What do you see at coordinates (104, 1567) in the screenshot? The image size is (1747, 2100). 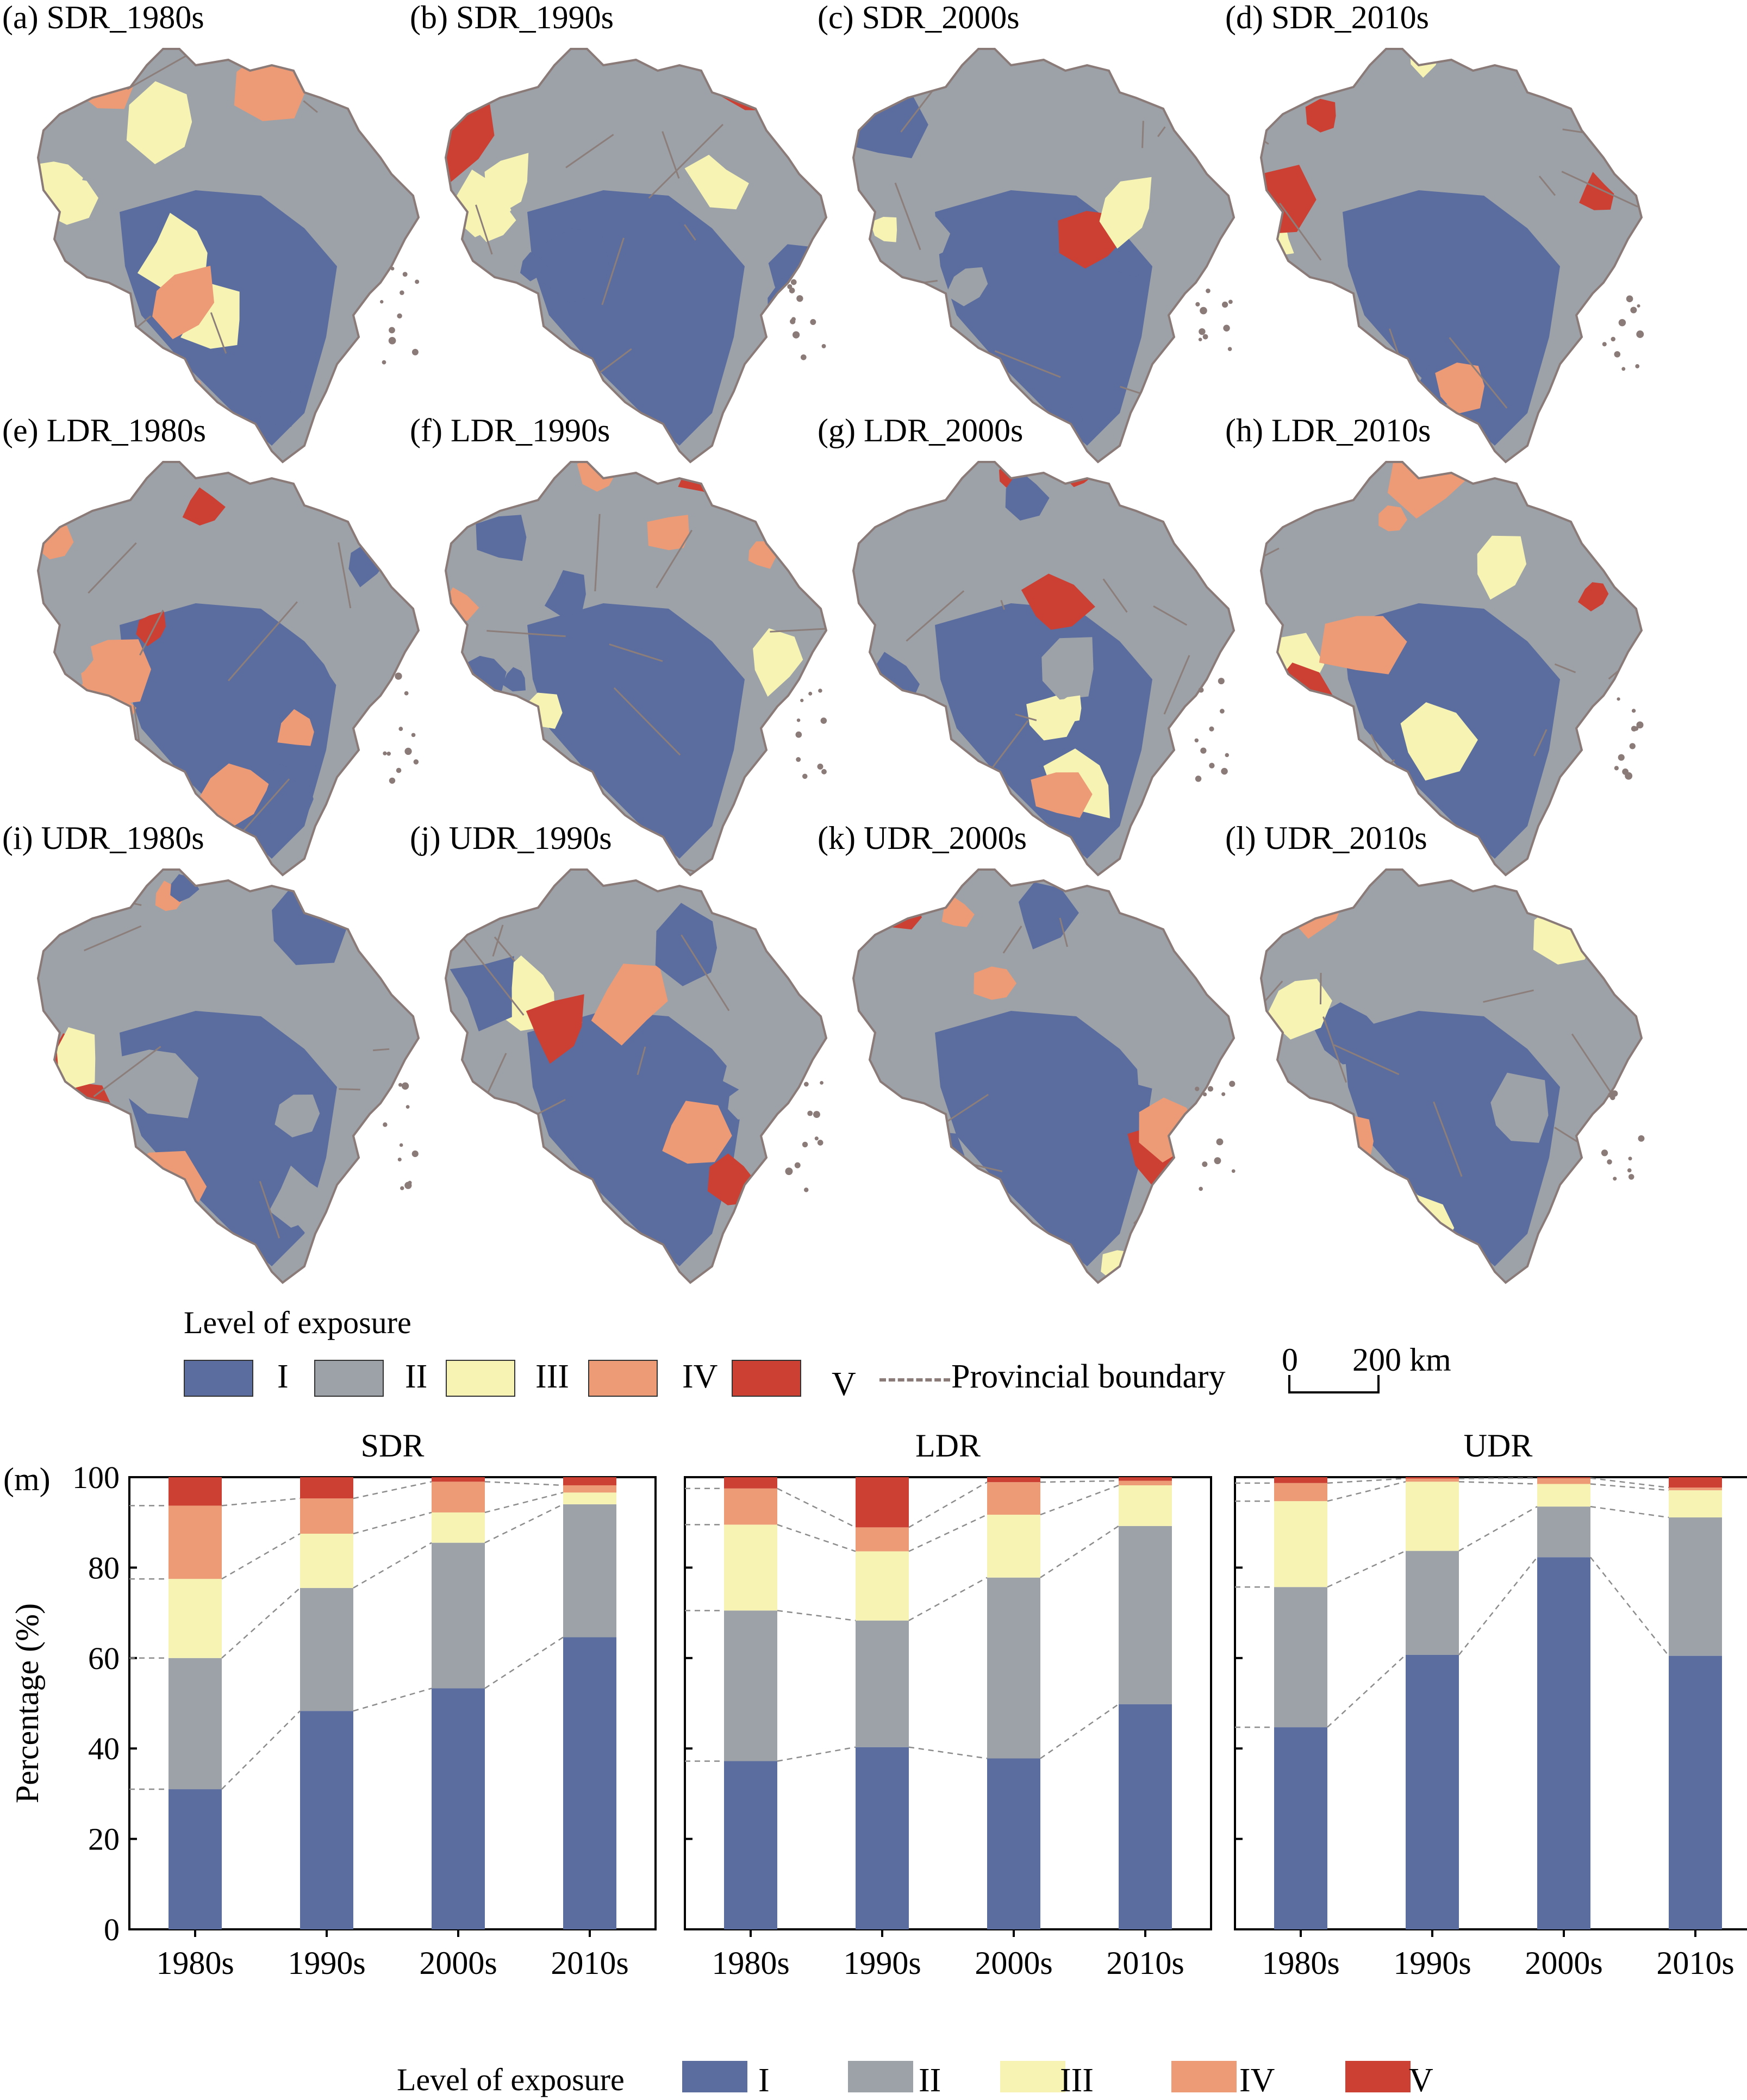 I see `y-tick-label: 80` at bounding box center [104, 1567].